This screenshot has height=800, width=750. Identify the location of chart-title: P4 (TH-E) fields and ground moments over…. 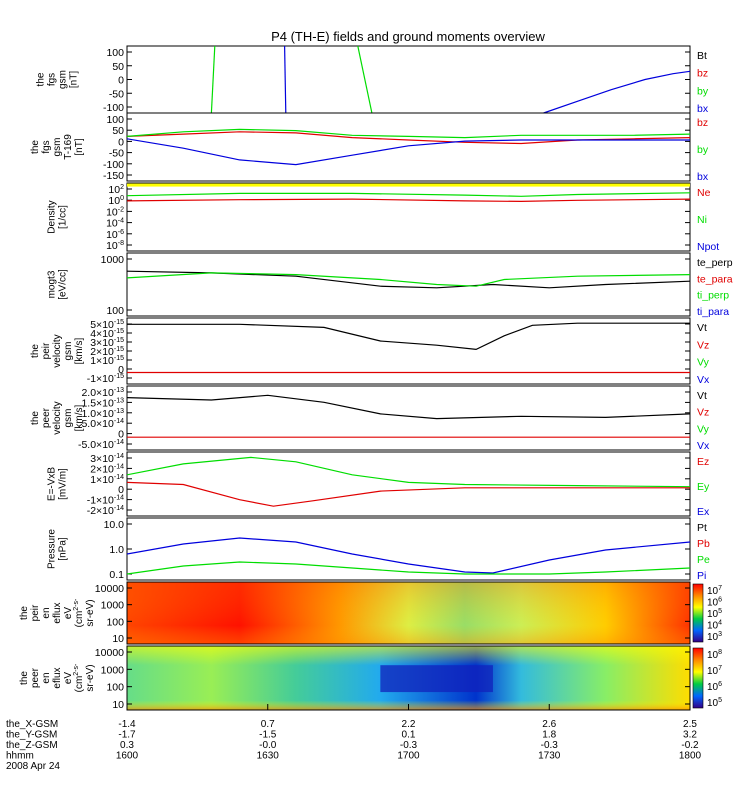
(408, 36).